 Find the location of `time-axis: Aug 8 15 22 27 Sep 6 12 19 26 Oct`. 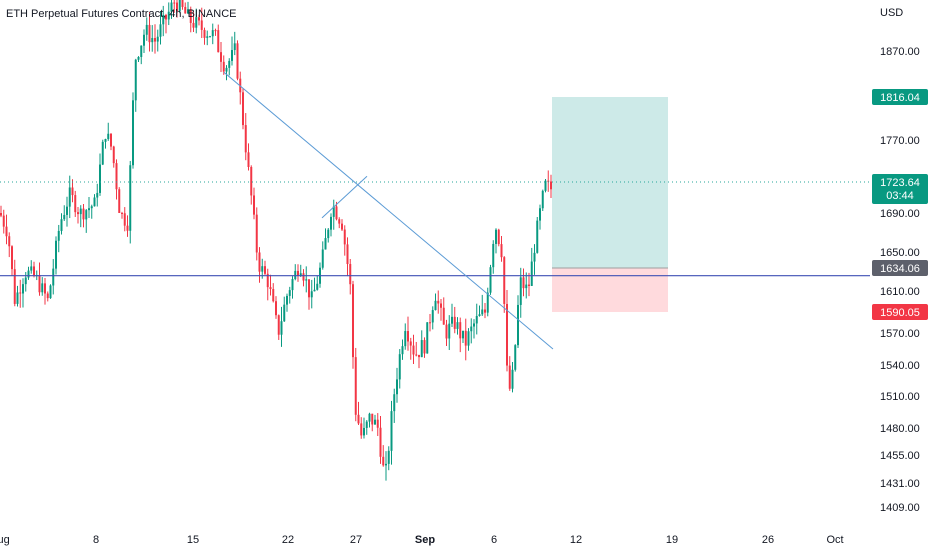

time-axis: Aug 8 15 22 27 Sep 6 12 19 26 Oct is located at coordinates (422, 540).